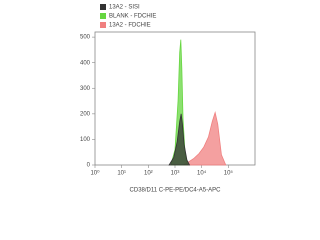 The height and width of the screenshot is (240, 320). Describe the element at coordinates (229, 173) in the screenshot. I see `x-tick-label: 10⁵` at that location.